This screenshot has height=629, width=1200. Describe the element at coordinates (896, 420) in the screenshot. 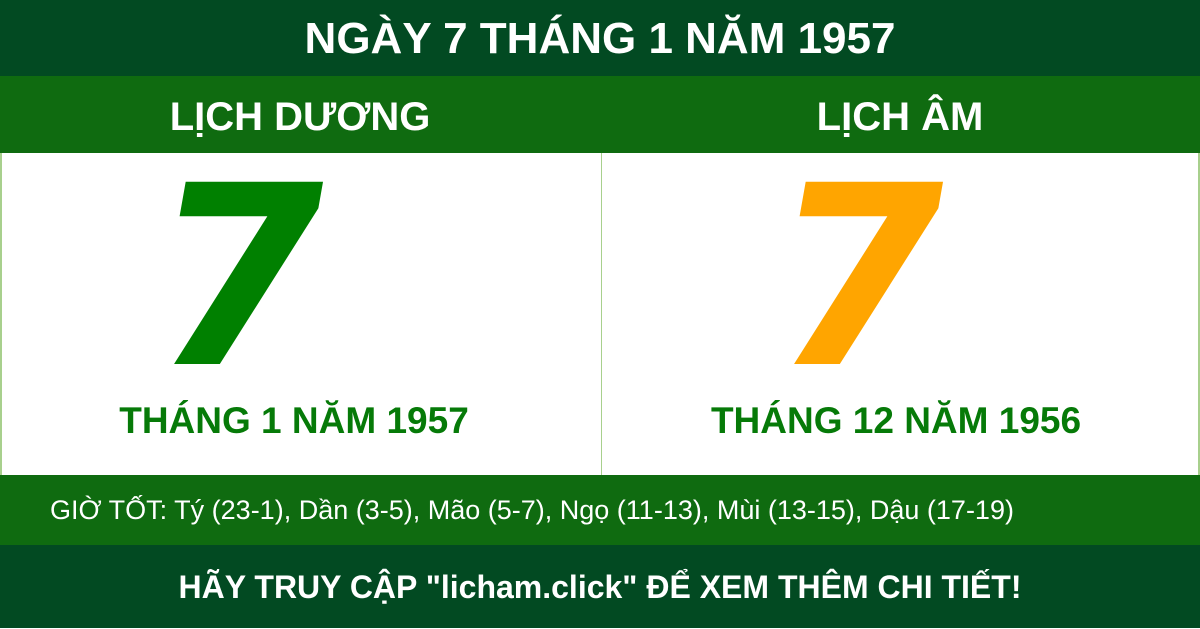

I see `lunar-month-year: THÁNG 12 NĂM 1956` at that location.